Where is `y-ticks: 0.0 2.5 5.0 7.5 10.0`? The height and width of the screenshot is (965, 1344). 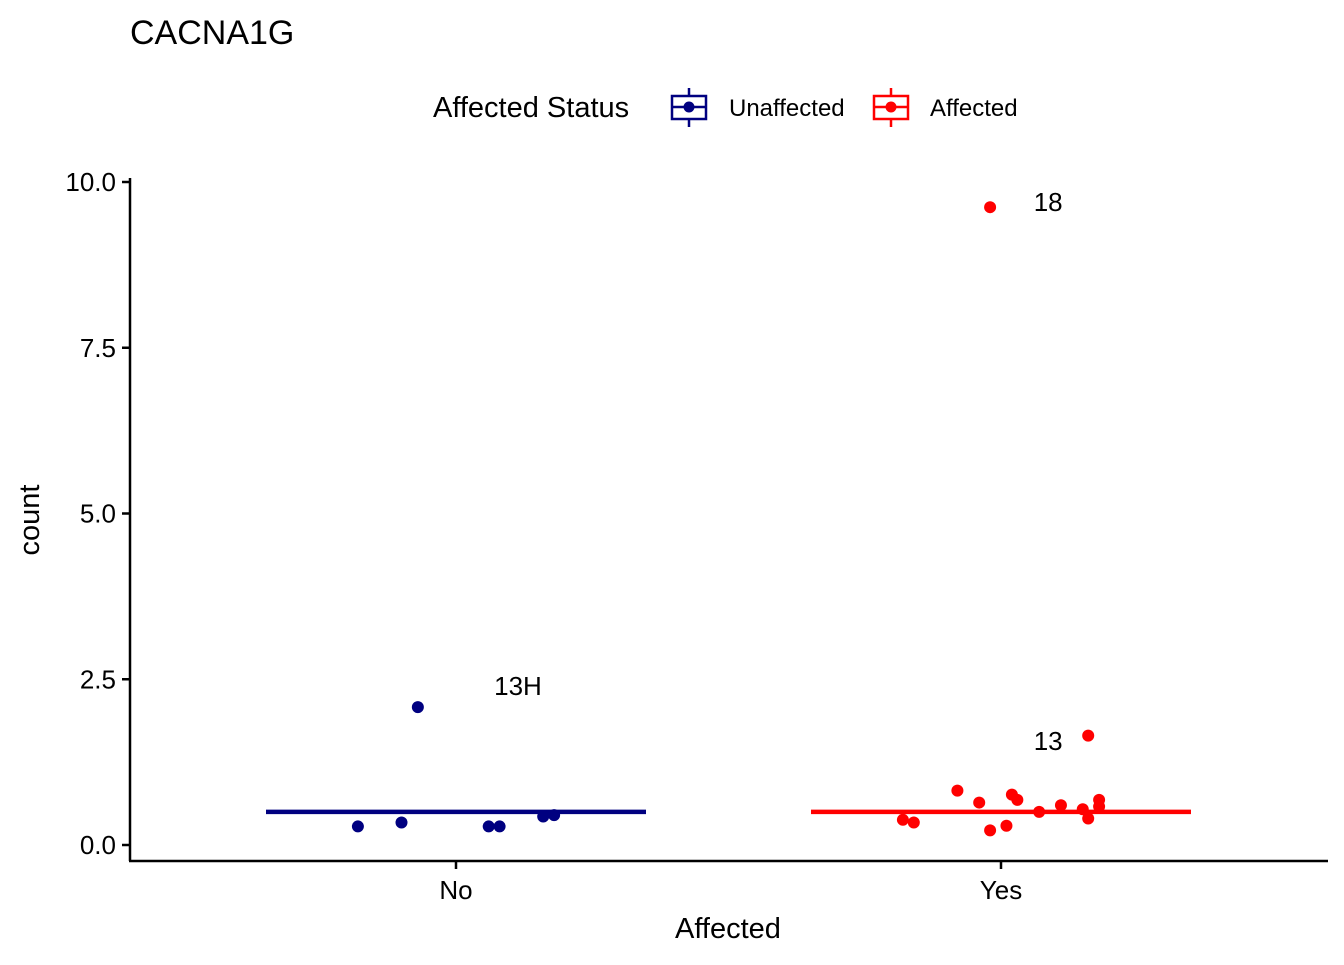 y-ticks: 0.0 2.5 5.0 7.5 10.0 is located at coordinates (97, 513).